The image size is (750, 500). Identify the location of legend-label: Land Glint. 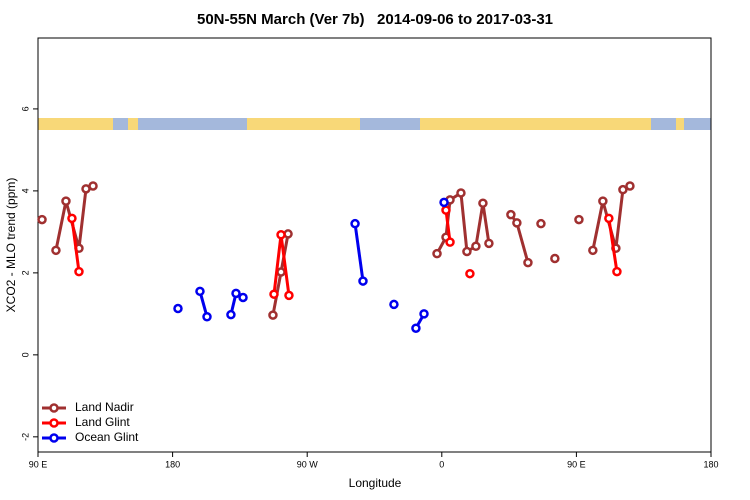
(102, 422).